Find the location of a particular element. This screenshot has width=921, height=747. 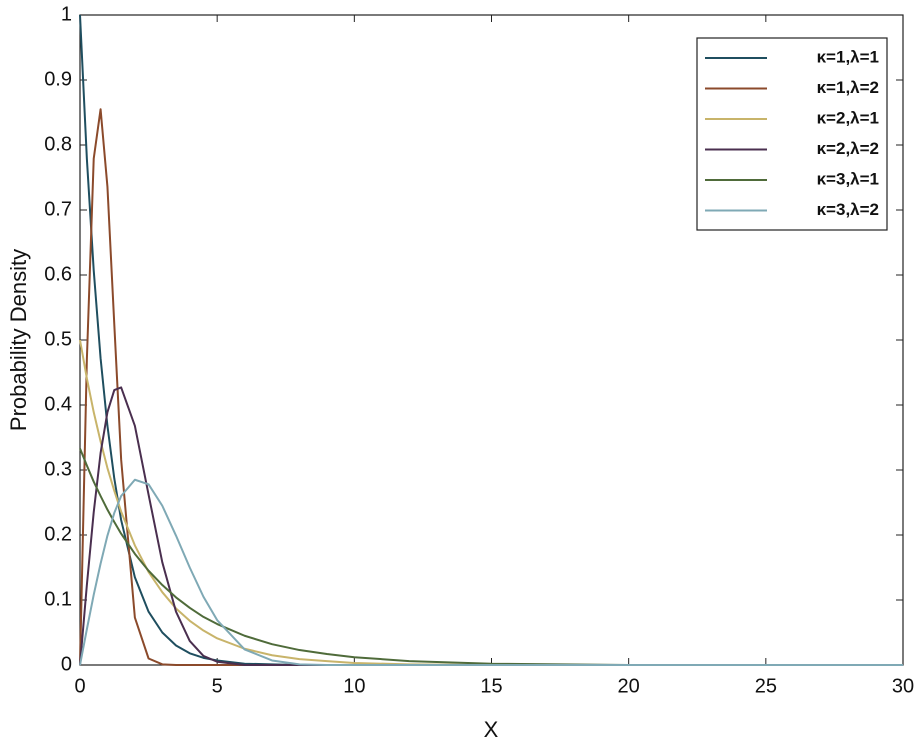

legend-label: κ=3,λ=1 is located at coordinates (848, 178).